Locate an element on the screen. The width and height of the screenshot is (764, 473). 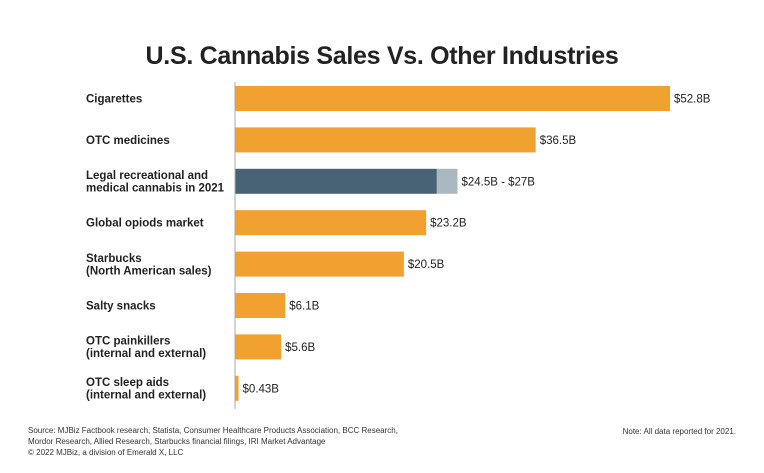
category-label-1: OTC medicines is located at coordinates (128, 141).